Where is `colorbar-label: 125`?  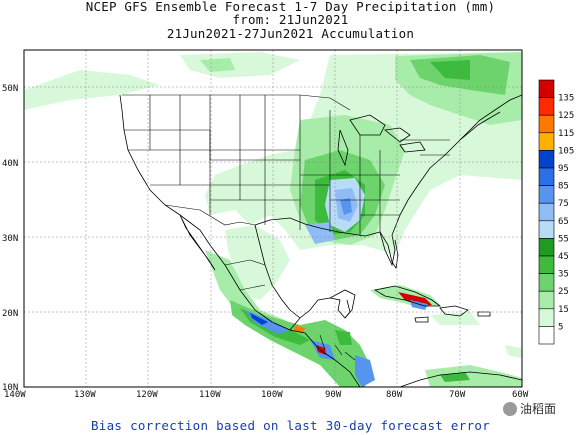 colorbar-label: 125 is located at coordinates (566, 116).